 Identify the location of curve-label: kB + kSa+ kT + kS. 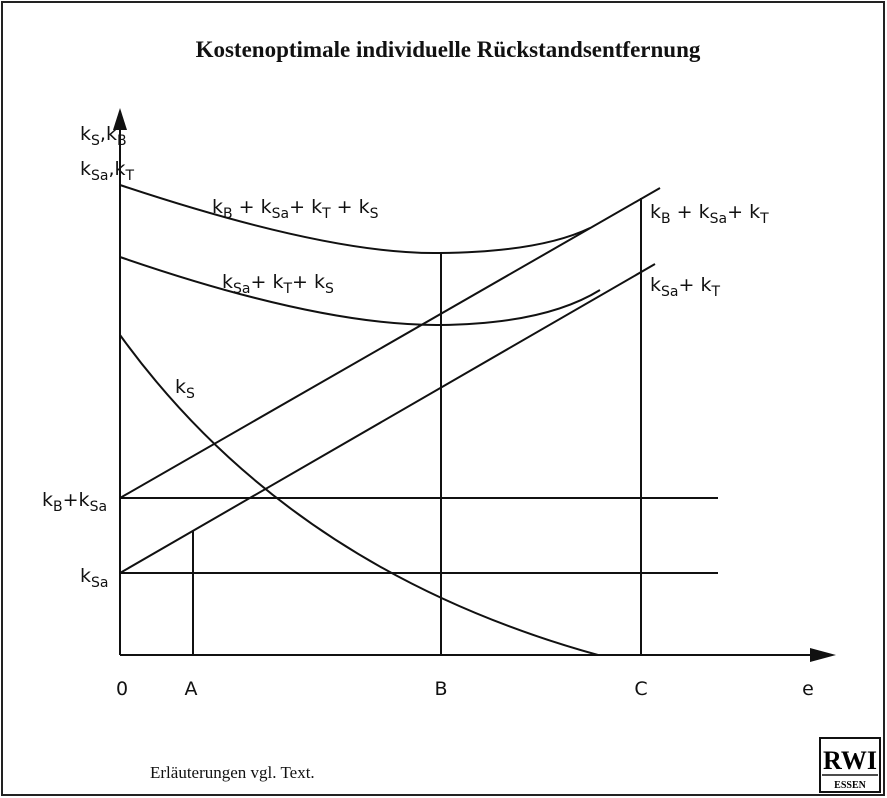
(295, 209).